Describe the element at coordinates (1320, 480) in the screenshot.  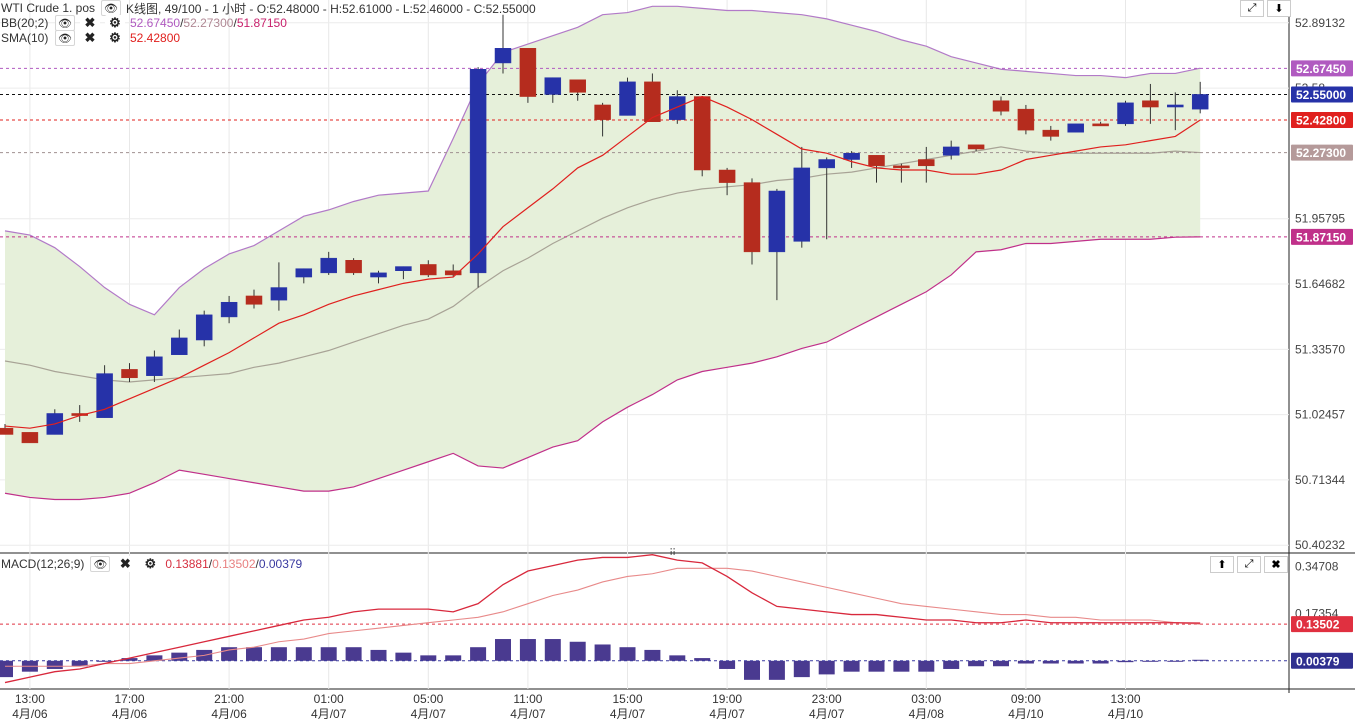
I see `price-tick-label: 50.71344` at that location.